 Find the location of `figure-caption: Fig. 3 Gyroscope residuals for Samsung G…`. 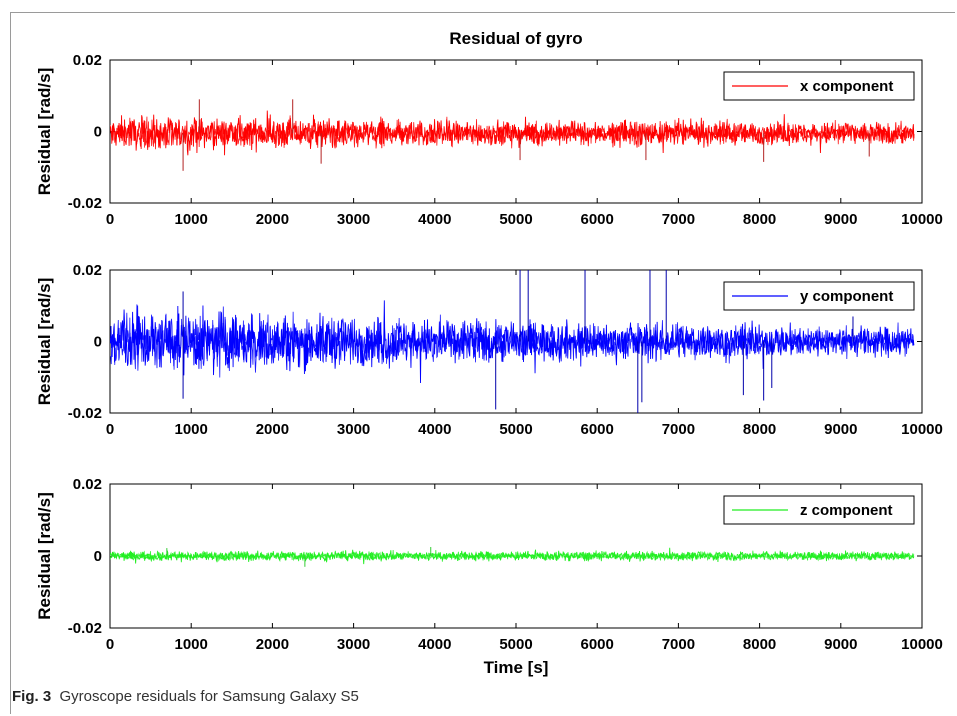

figure-caption: Fig. 3 Gyroscope residuals for Samsung G… is located at coordinates (185, 696).